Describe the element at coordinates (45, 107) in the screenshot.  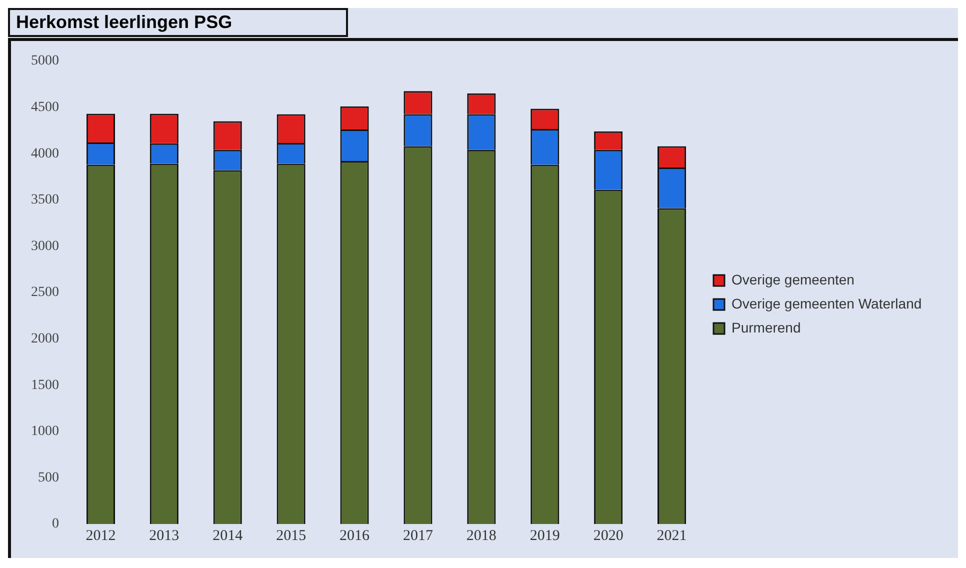
I see `y-tick-label: 4500` at that location.